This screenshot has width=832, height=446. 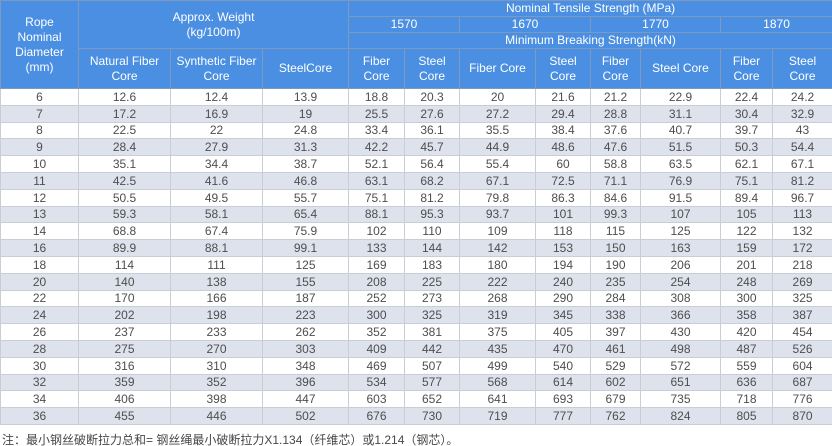 What do you see at coordinates (39, 147) in the screenshot?
I see `cell-diameter: 9` at bounding box center [39, 147].